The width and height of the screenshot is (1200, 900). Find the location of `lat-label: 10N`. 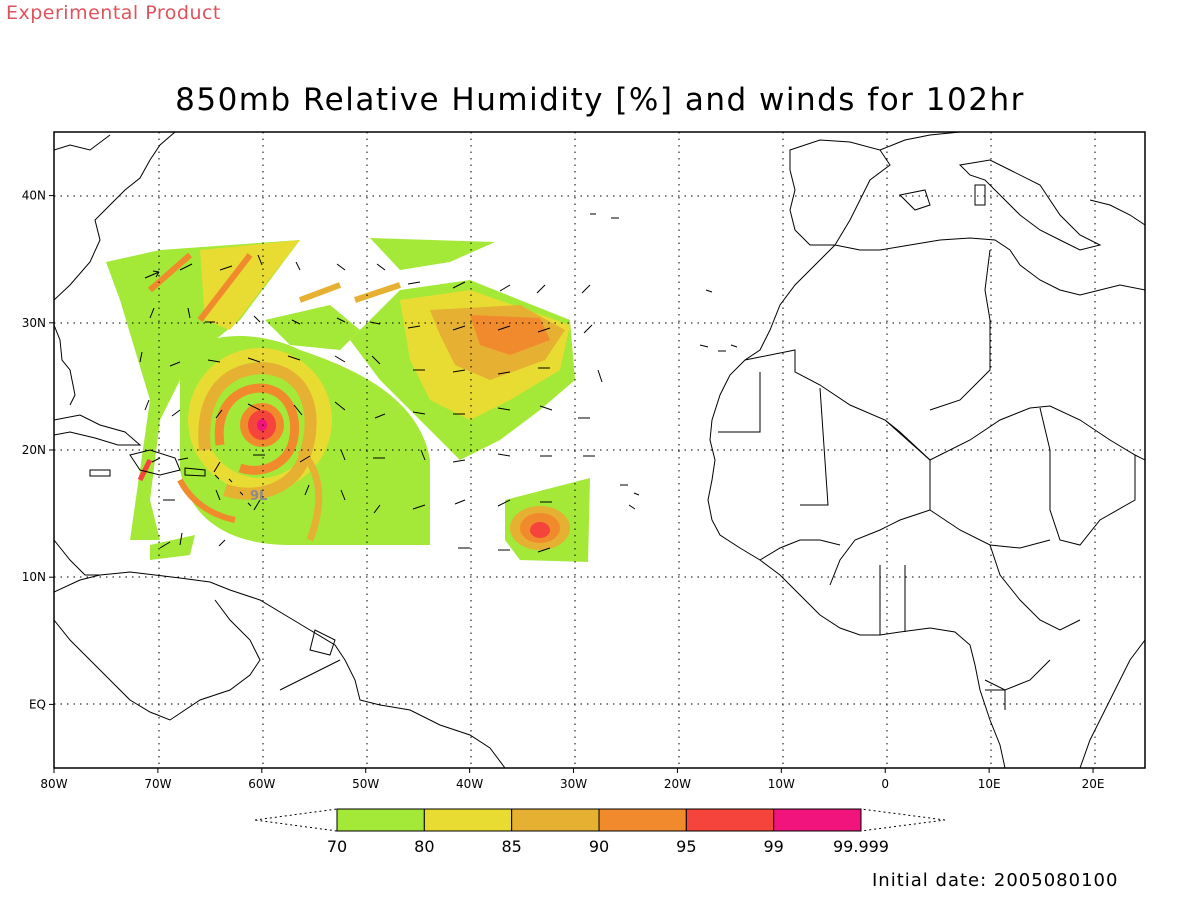

lat-label: 10N is located at coordinates (34, 577).